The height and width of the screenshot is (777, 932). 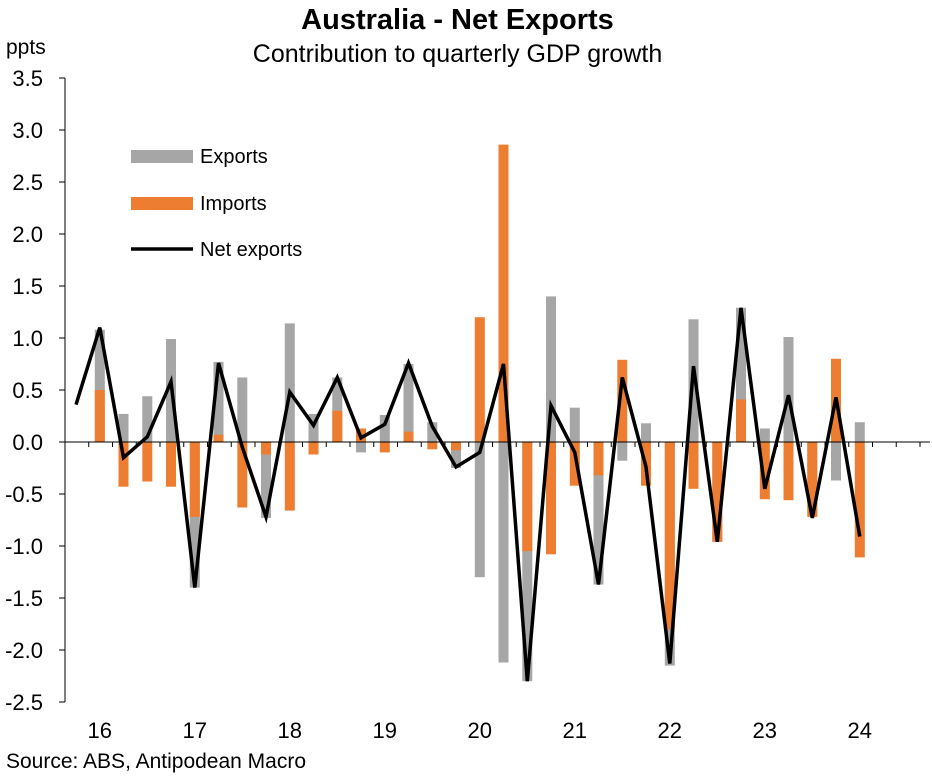 I want to click on x-tick-labels: 16 17 18 19 20 21 22 23 24, so click(x=480, y=730).